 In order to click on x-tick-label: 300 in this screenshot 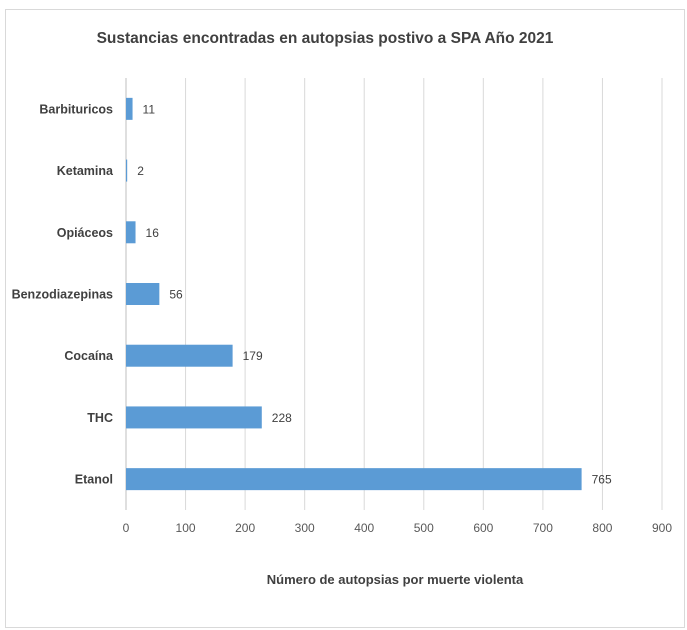, I will do `click(305, 528)`.